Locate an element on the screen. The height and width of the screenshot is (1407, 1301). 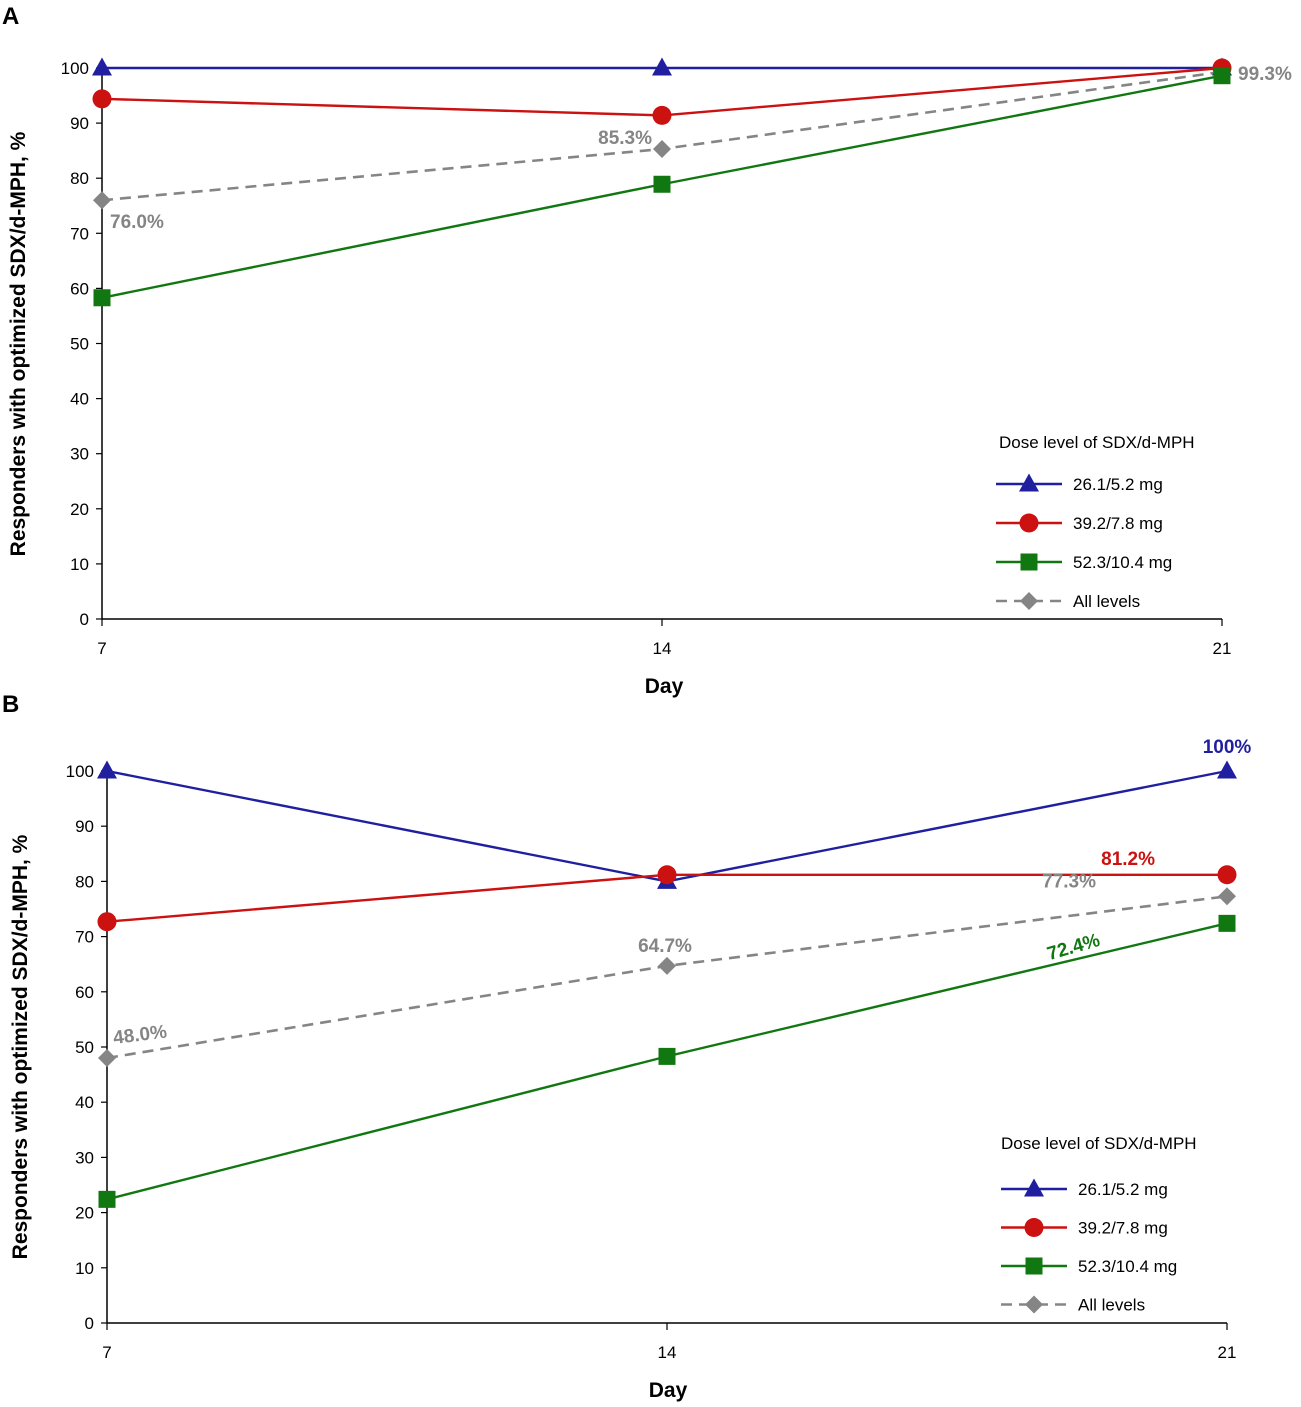
legend-label: 52.3/10.4 mg is located at coordinates (1127, 1266).